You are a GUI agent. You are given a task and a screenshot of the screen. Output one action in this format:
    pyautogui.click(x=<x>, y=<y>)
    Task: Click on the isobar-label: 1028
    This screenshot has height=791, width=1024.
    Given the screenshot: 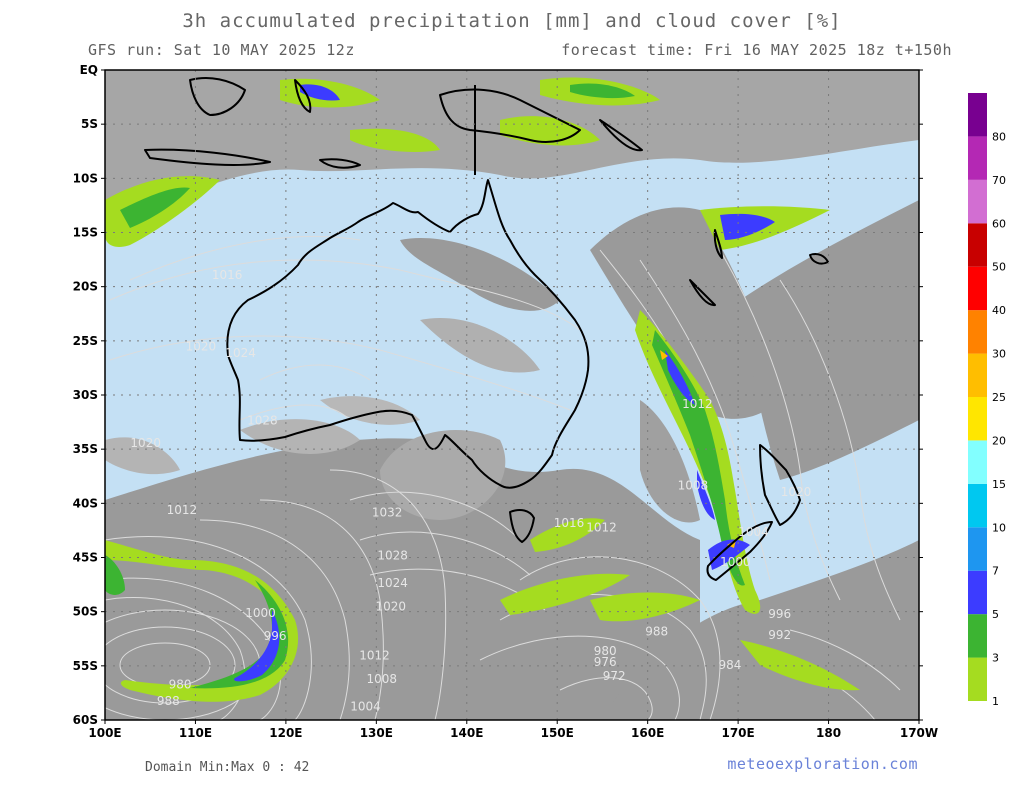 What is the action you would take?
    pyautogui.click(x=392, y=556)
    